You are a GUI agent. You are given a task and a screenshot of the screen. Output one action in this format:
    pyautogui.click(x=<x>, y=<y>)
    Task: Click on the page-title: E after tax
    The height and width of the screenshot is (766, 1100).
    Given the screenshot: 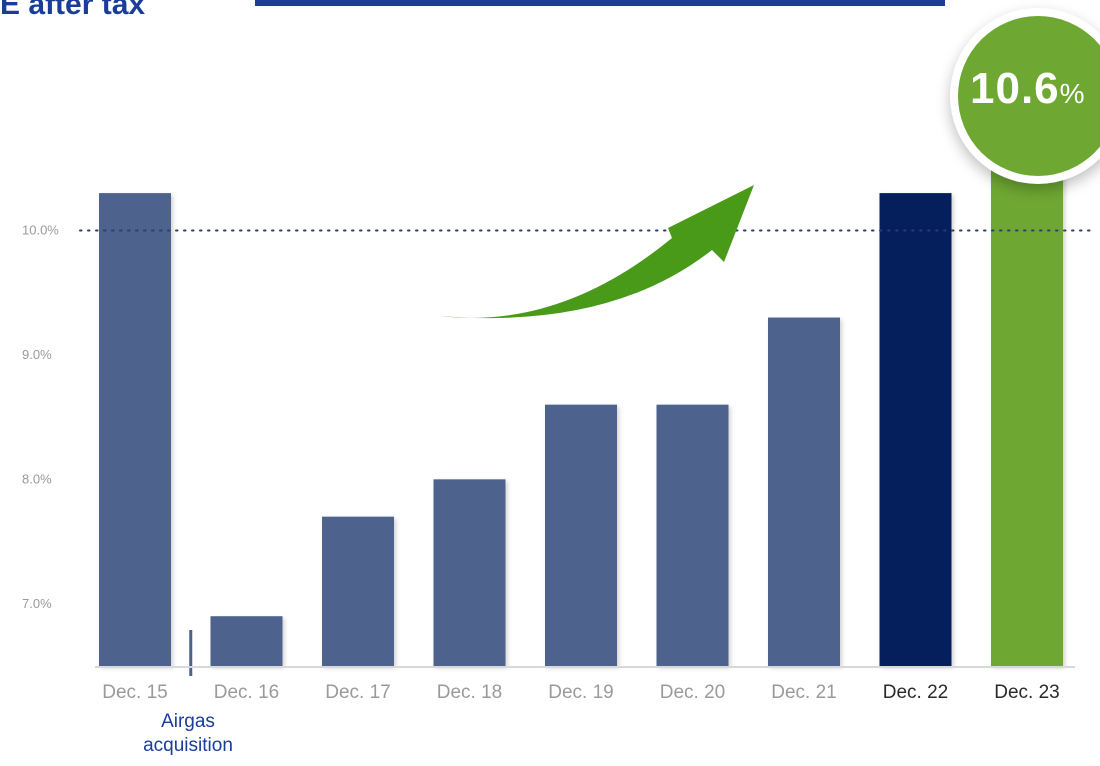 What is the action you would take?
    pyautogui.click(x=73, y=10)
    